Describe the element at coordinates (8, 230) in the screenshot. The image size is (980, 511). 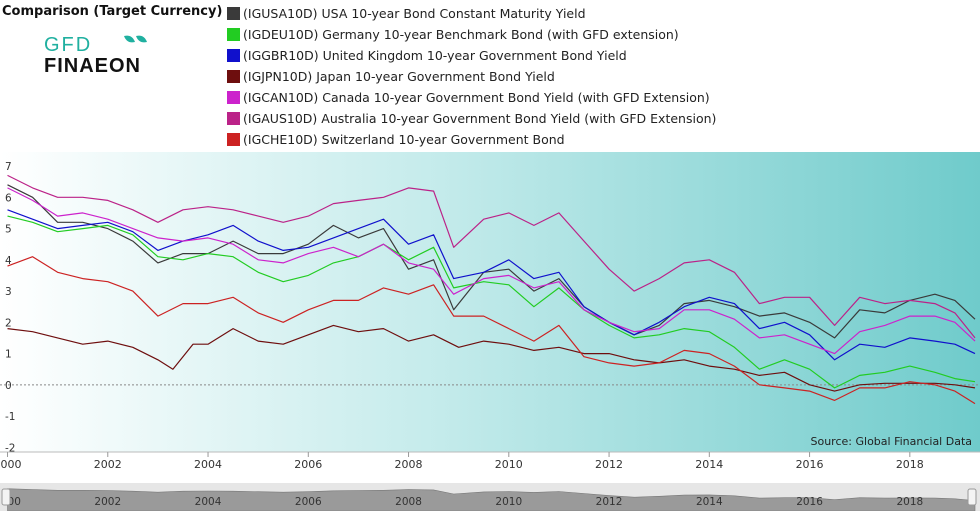
I see `y-tick-label: 5` at that location.